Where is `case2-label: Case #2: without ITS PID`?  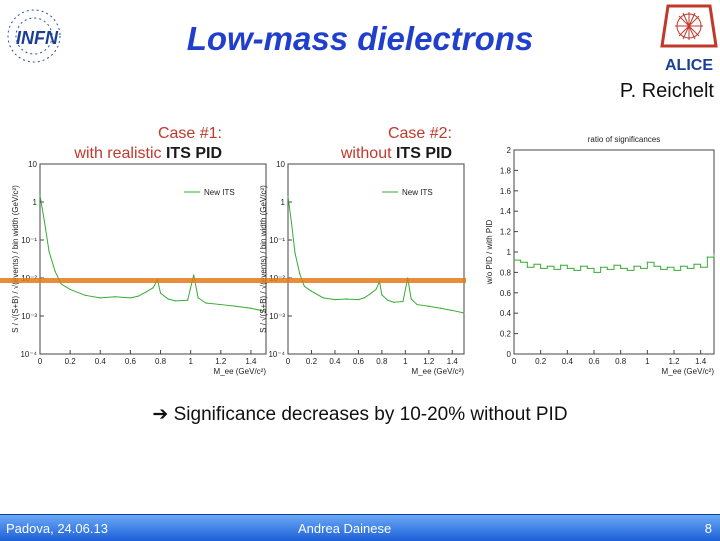
case2-label: Case #2: without ITS PID is located at coordinates (360, 144).